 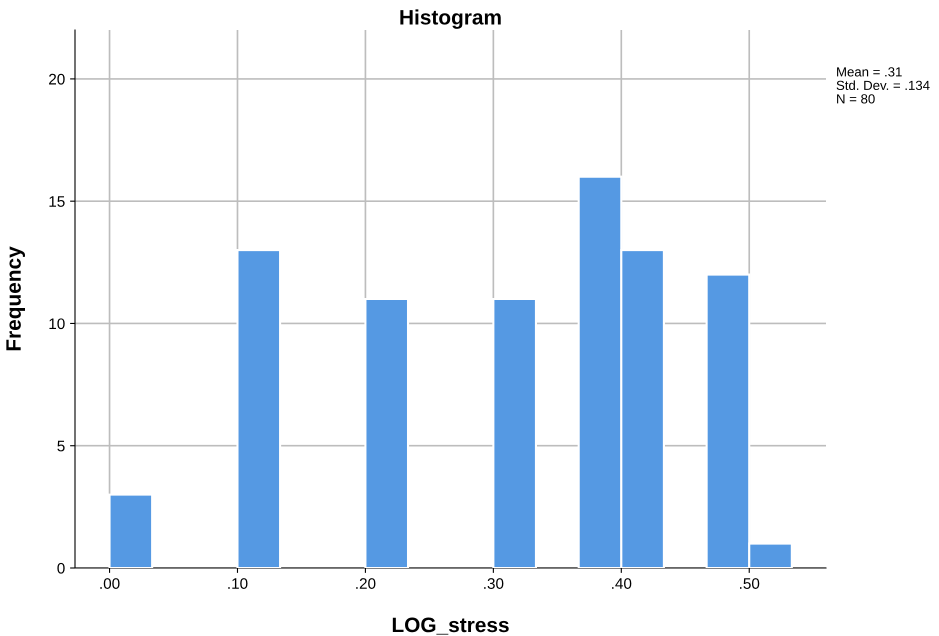 What do you see at coordinates (15, 298) in the screenshot?
I see `y-axis-title: Frequency` at bounding box center [15, 298].